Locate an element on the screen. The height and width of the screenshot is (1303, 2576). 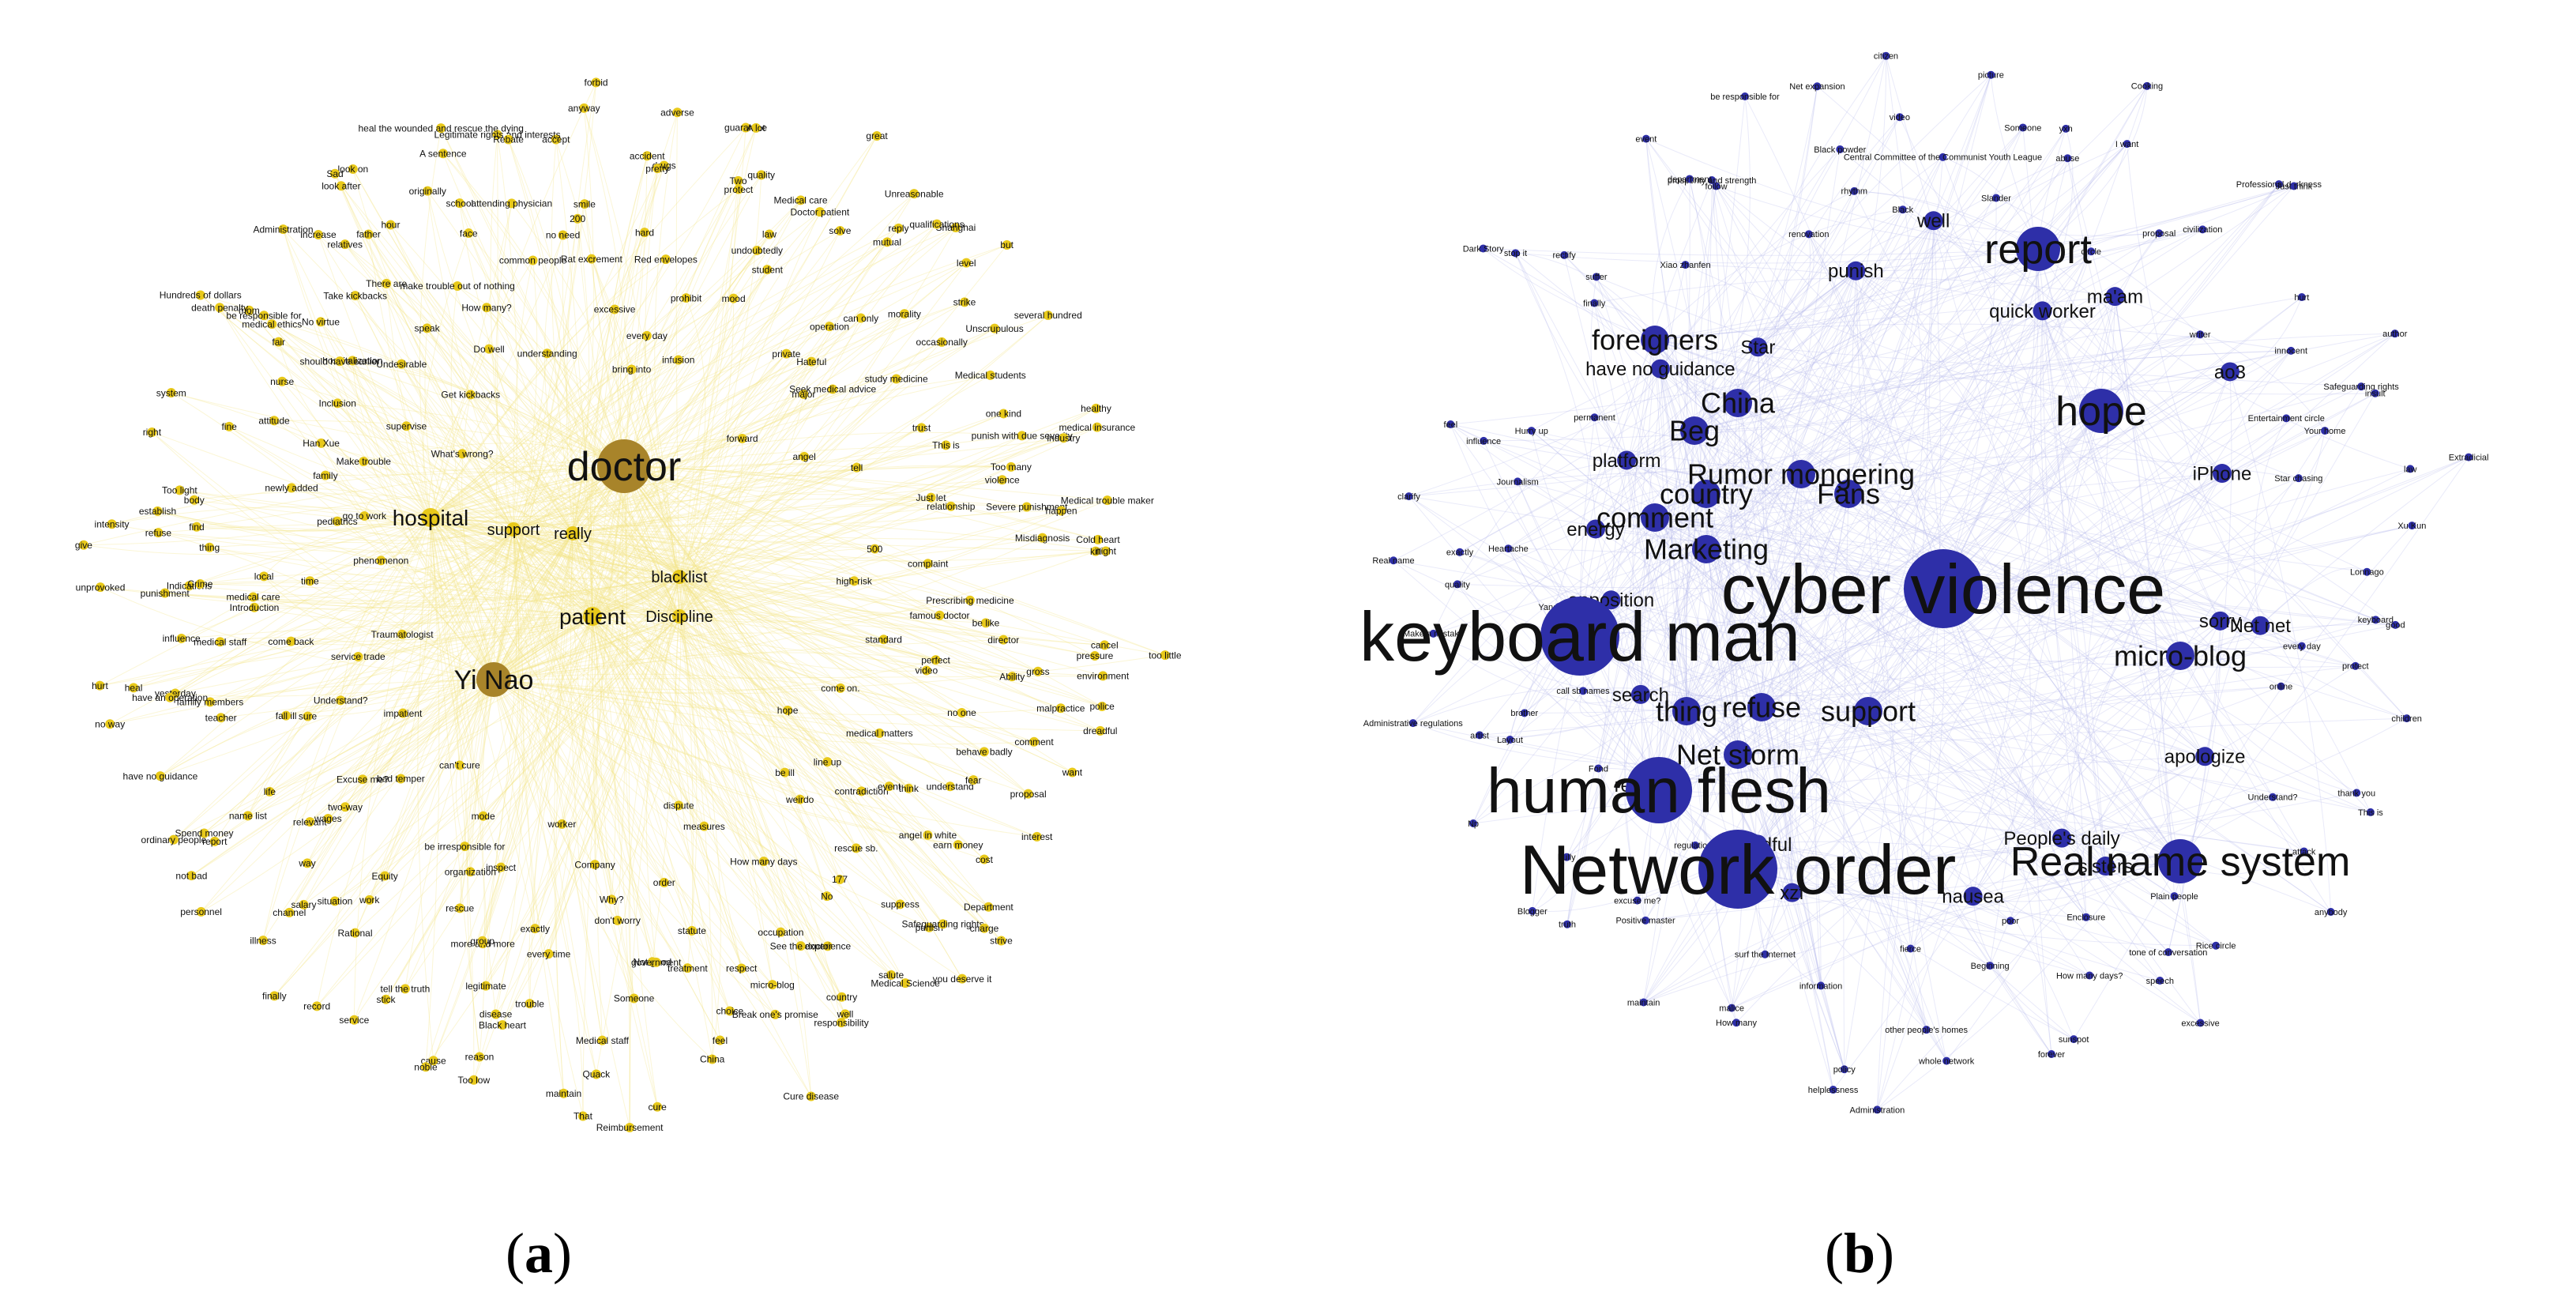
node-hurt: hurt is located at coordinates (100, 685).